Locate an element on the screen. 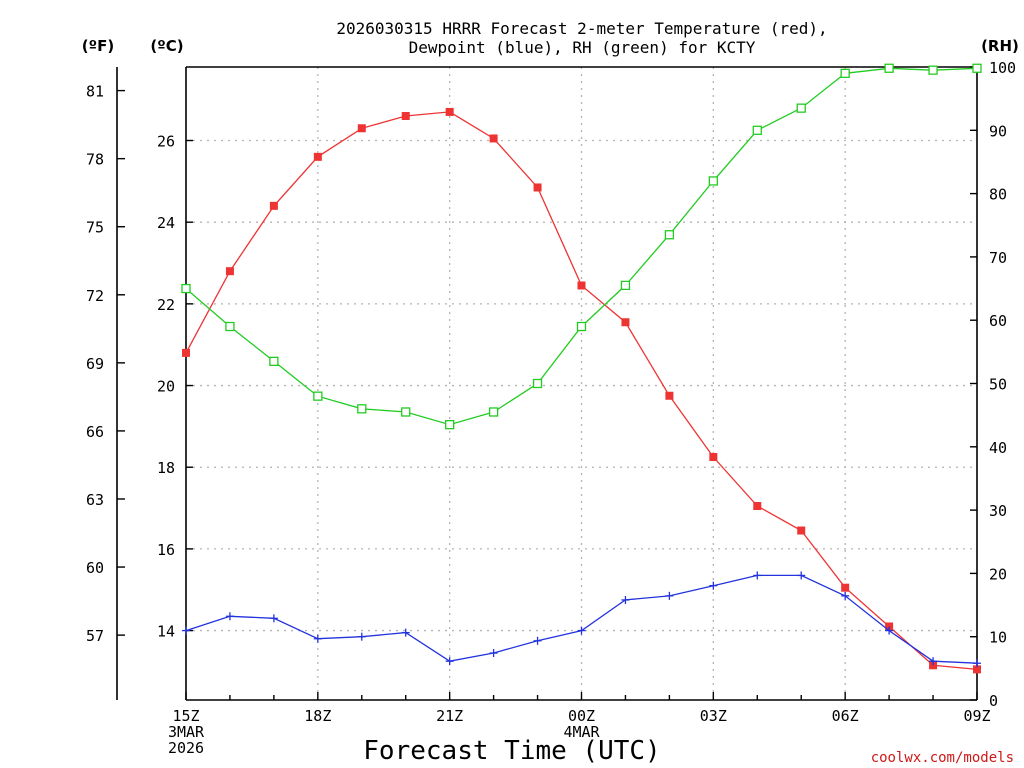 This screenshot has width=1024, height=768. unit-label-rh: (RH) is located at coordinates (1000, 46).